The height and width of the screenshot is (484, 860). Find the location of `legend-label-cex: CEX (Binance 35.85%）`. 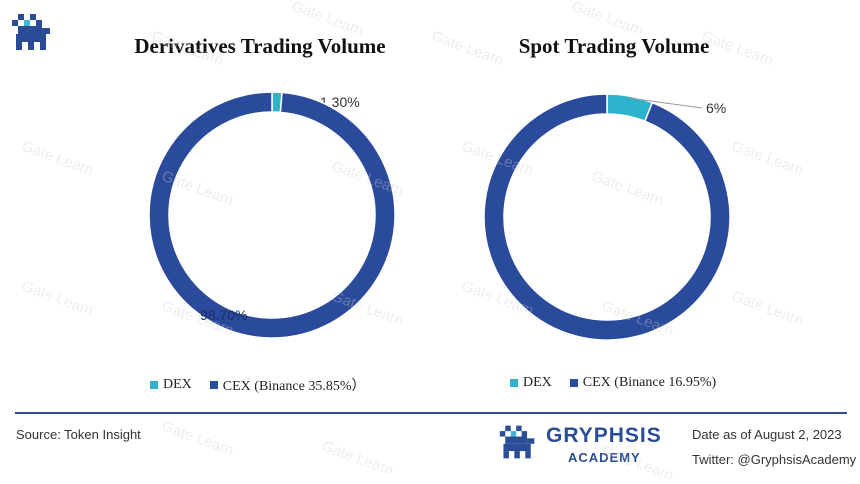

legend-label-cex: CEX (Binance 35.85%） is located at coordinates (294, 386).